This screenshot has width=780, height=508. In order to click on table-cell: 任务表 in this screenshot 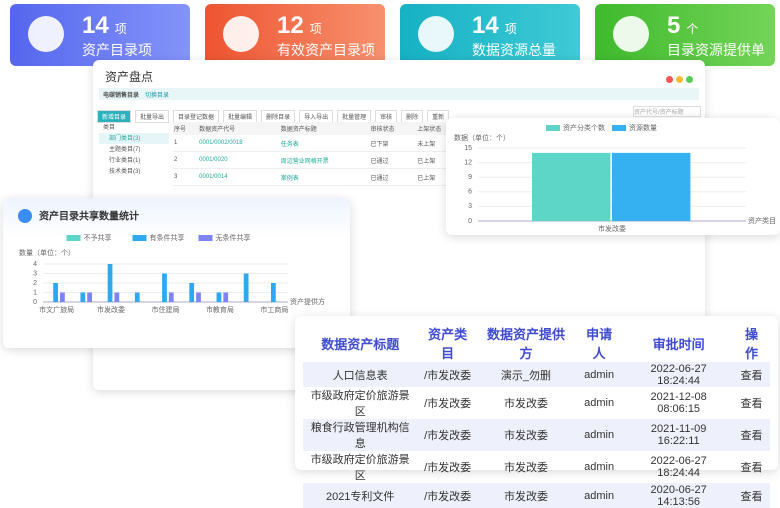, I will do `click(324, 143)`.